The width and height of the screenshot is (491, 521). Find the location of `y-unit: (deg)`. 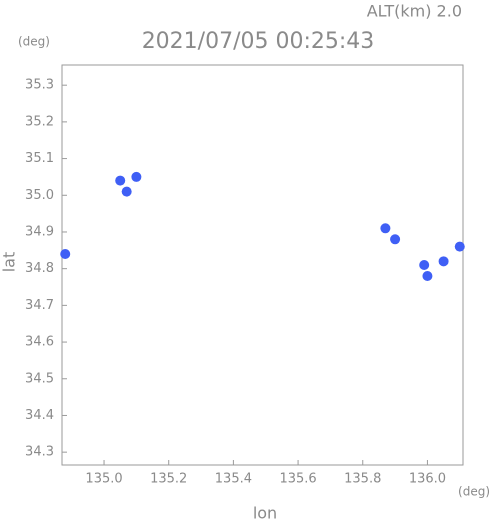

y-unit: (deg) is located at coordinates (34, 42).